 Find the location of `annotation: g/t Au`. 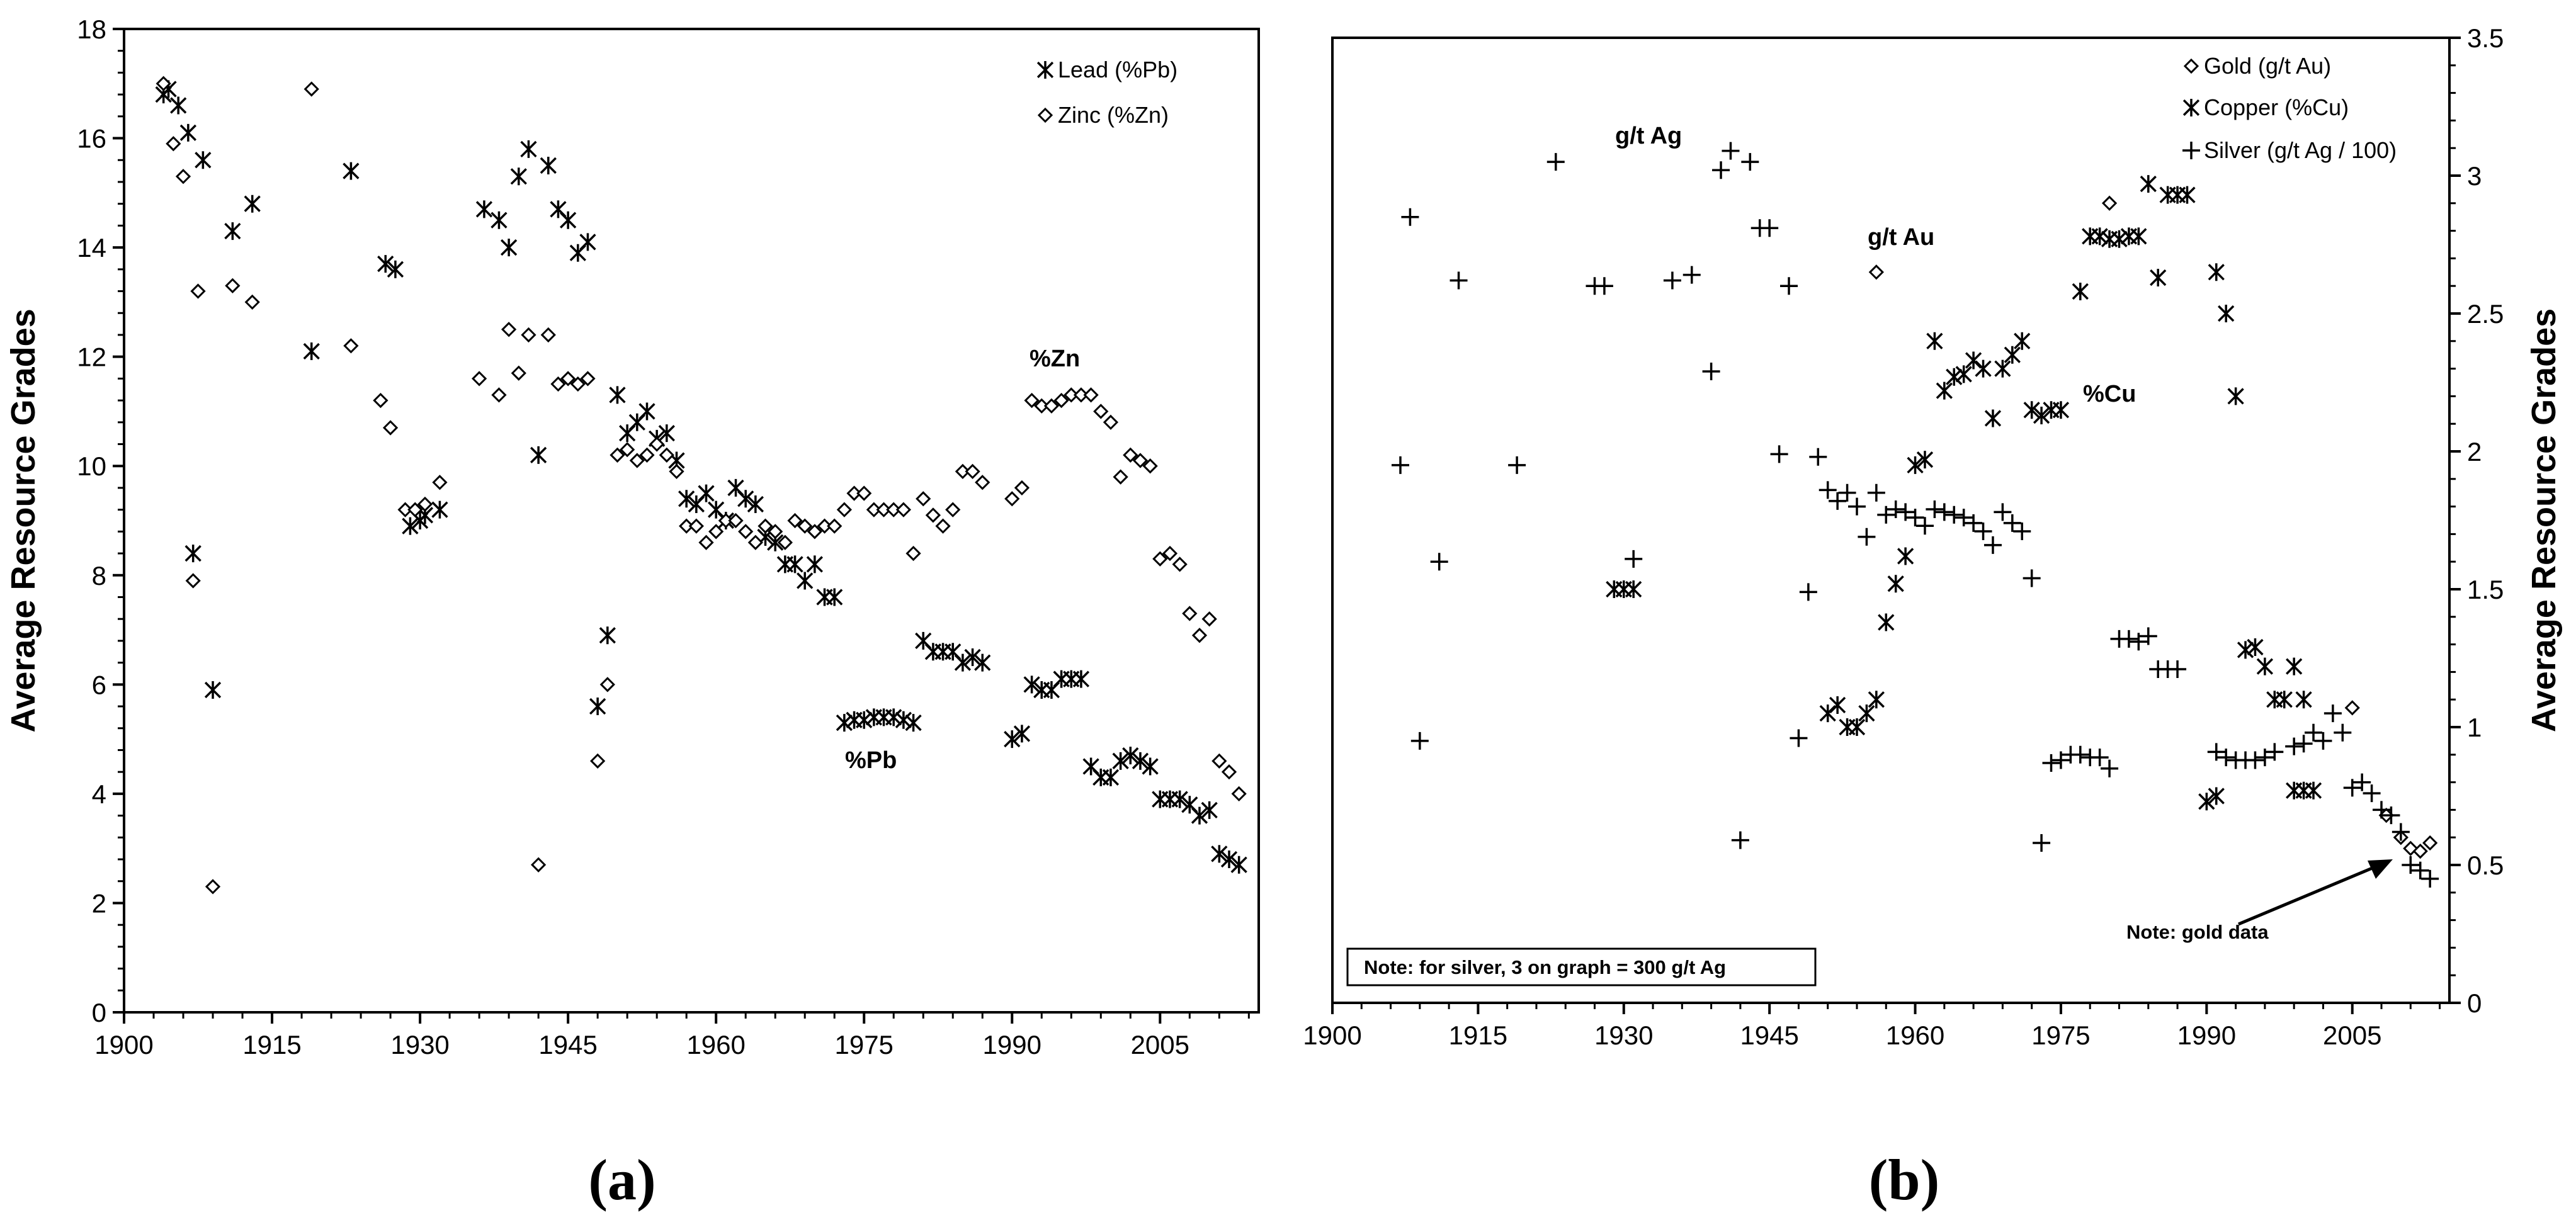

annotation: g/t Au is located at coordinates (1901, 238).